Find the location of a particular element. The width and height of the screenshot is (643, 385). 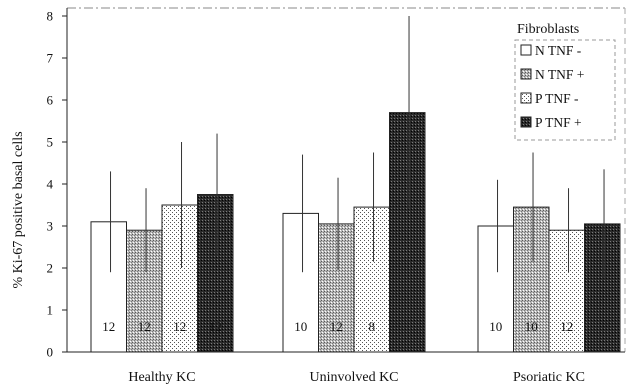

legend: Fibroblasts N TNF - N TNF + P TNF - P TNF + is located at coordinates (565, 81).